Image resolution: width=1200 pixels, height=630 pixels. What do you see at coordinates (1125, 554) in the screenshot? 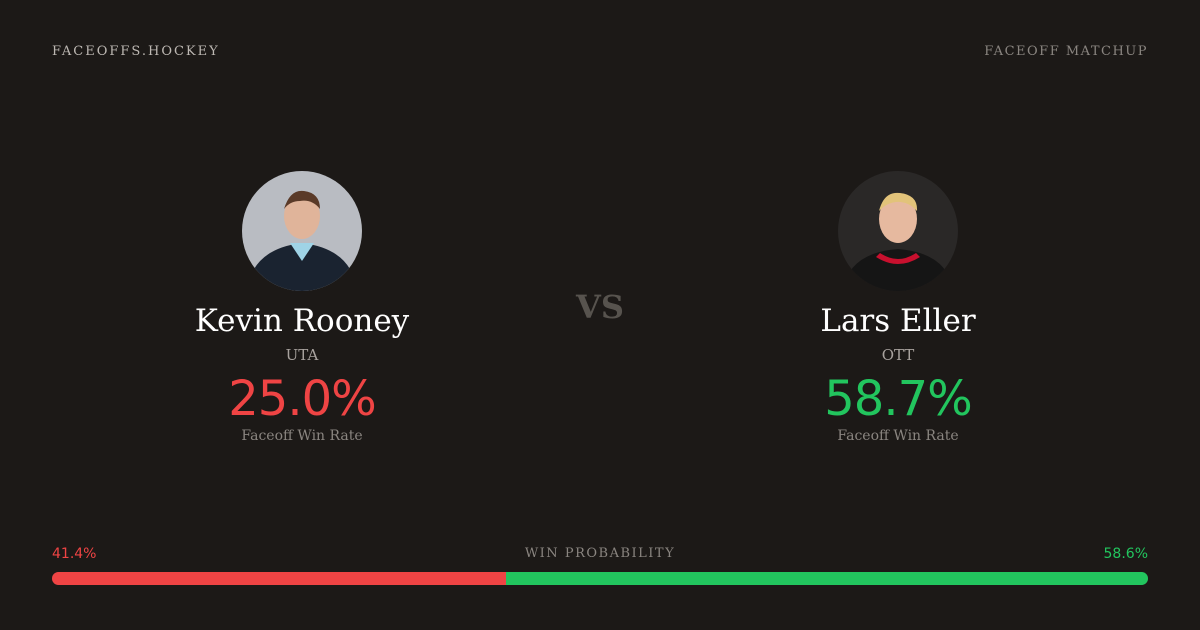
I see `probability-right: 58.6%` at bounding box center [1125, 554].